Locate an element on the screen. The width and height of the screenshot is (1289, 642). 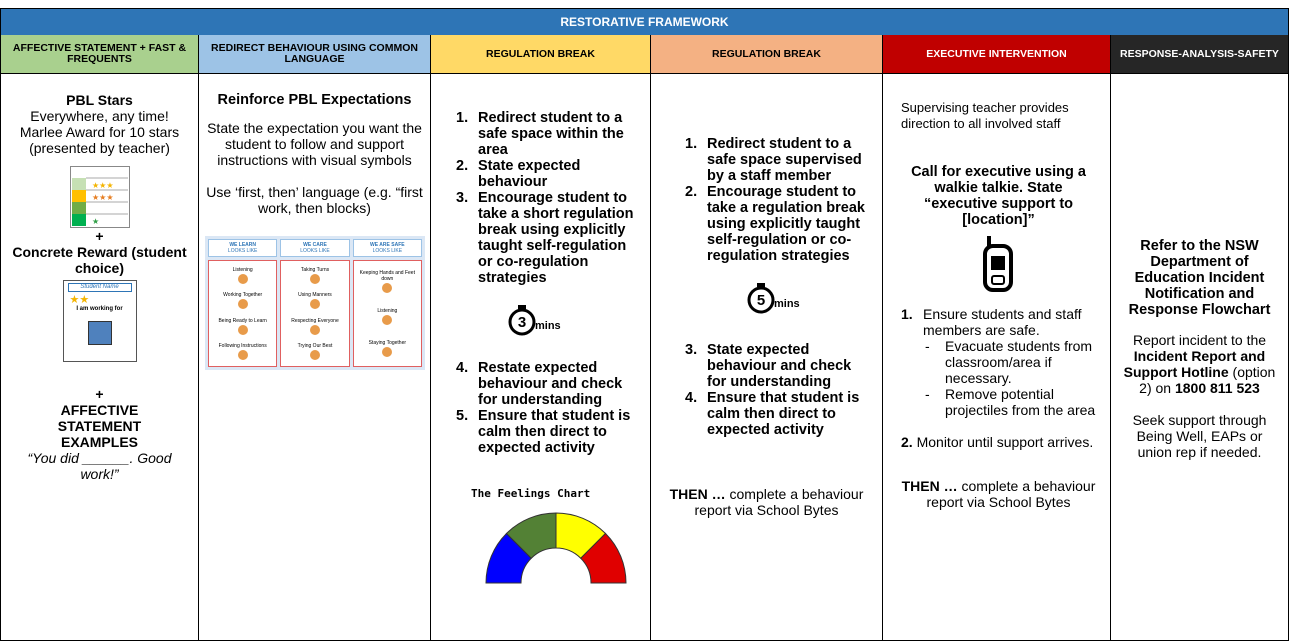
symbol-label: Following Instructions is located at coordinates (242, 345).